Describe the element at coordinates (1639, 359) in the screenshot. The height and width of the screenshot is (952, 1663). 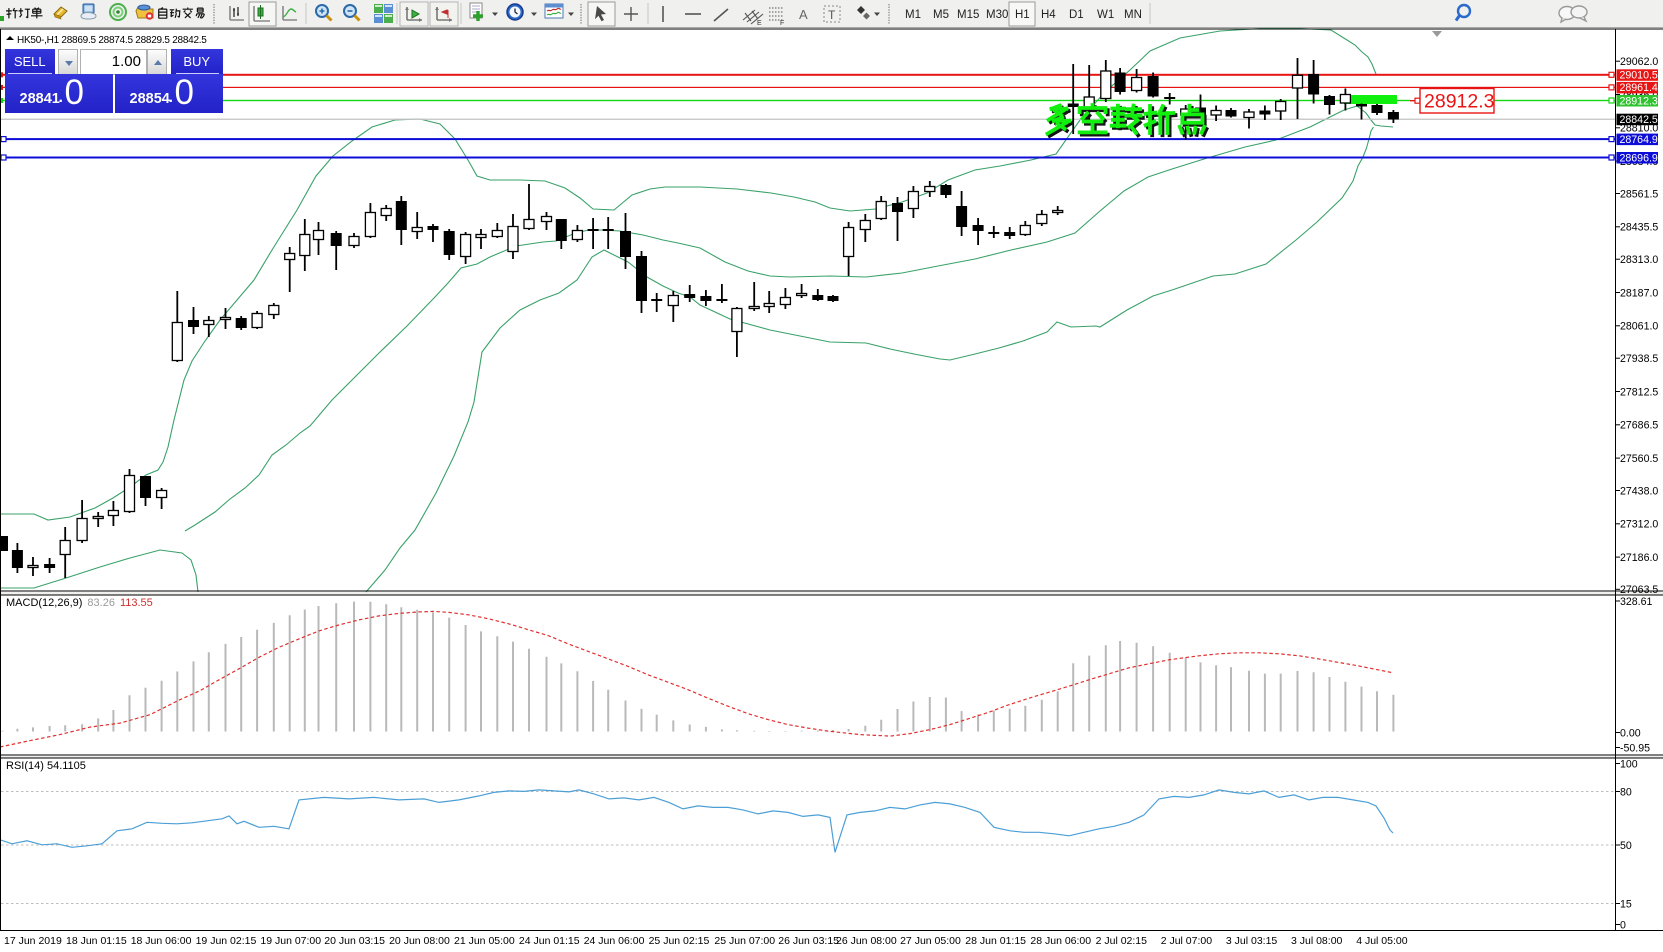
I see `svg-text: 27938.5` at that location.